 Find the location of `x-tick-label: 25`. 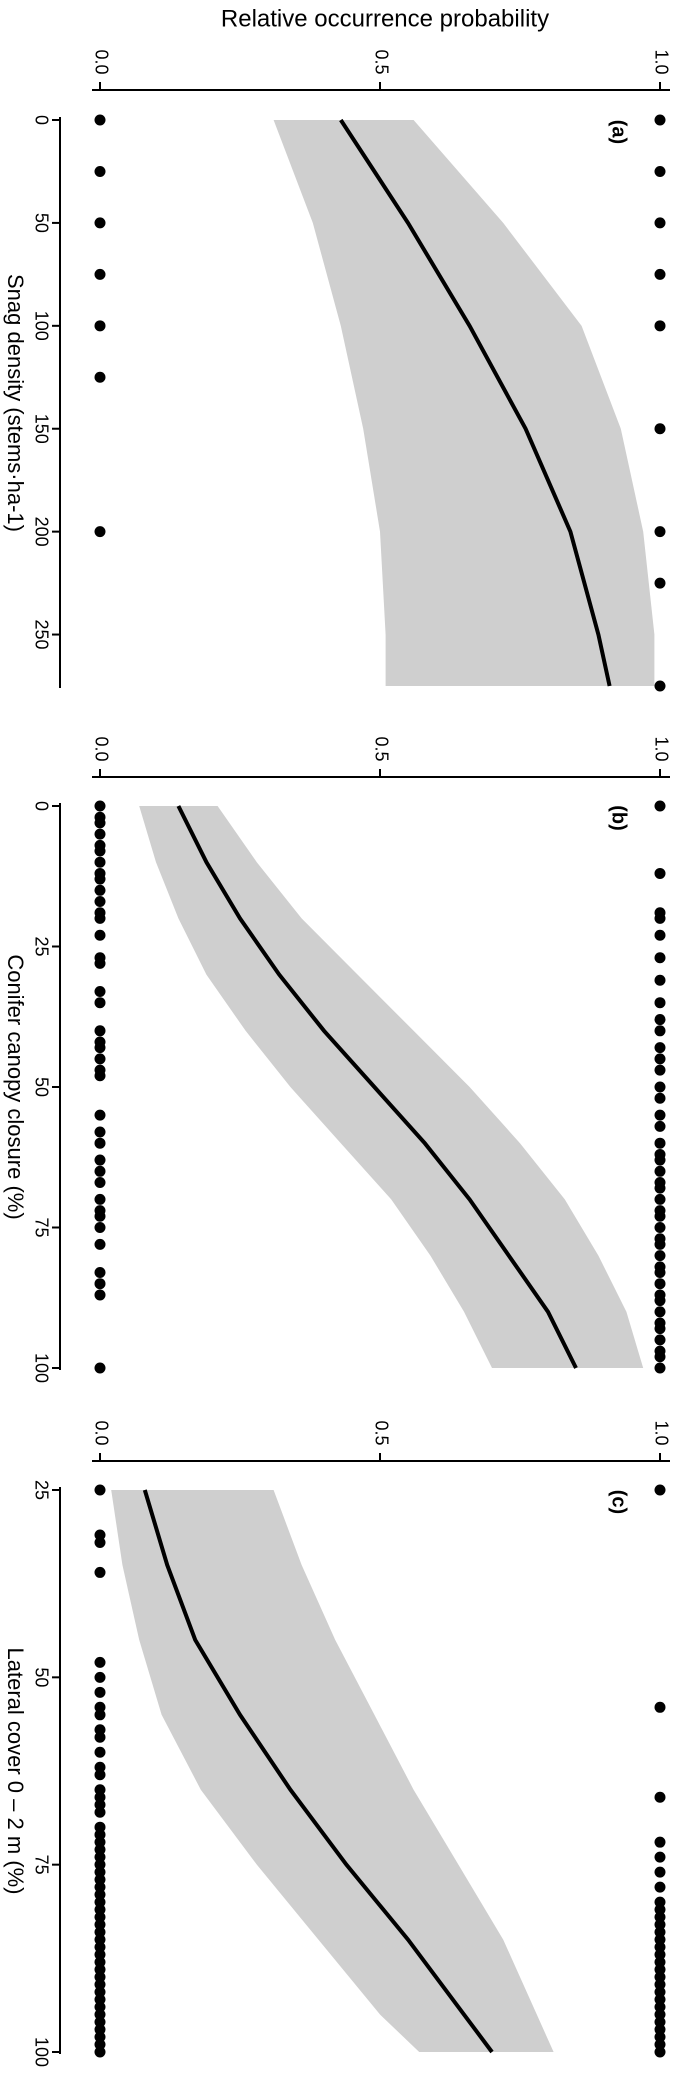

x-tick-label: 25 is located at coordinates (41, 1490).